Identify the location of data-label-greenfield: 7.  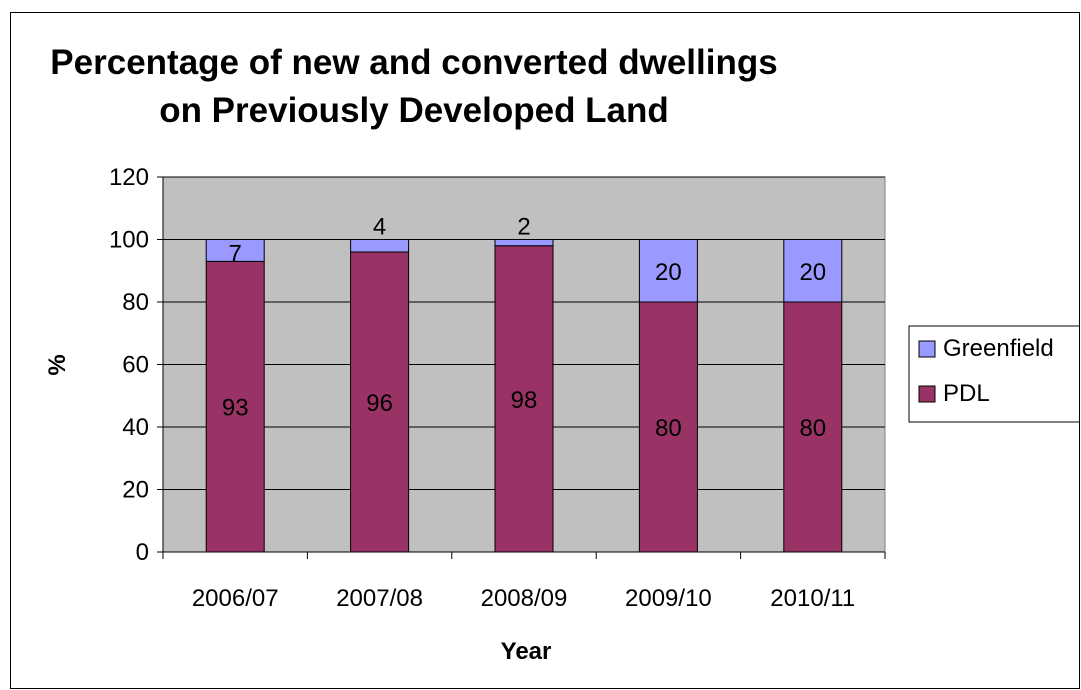
(235, 254).